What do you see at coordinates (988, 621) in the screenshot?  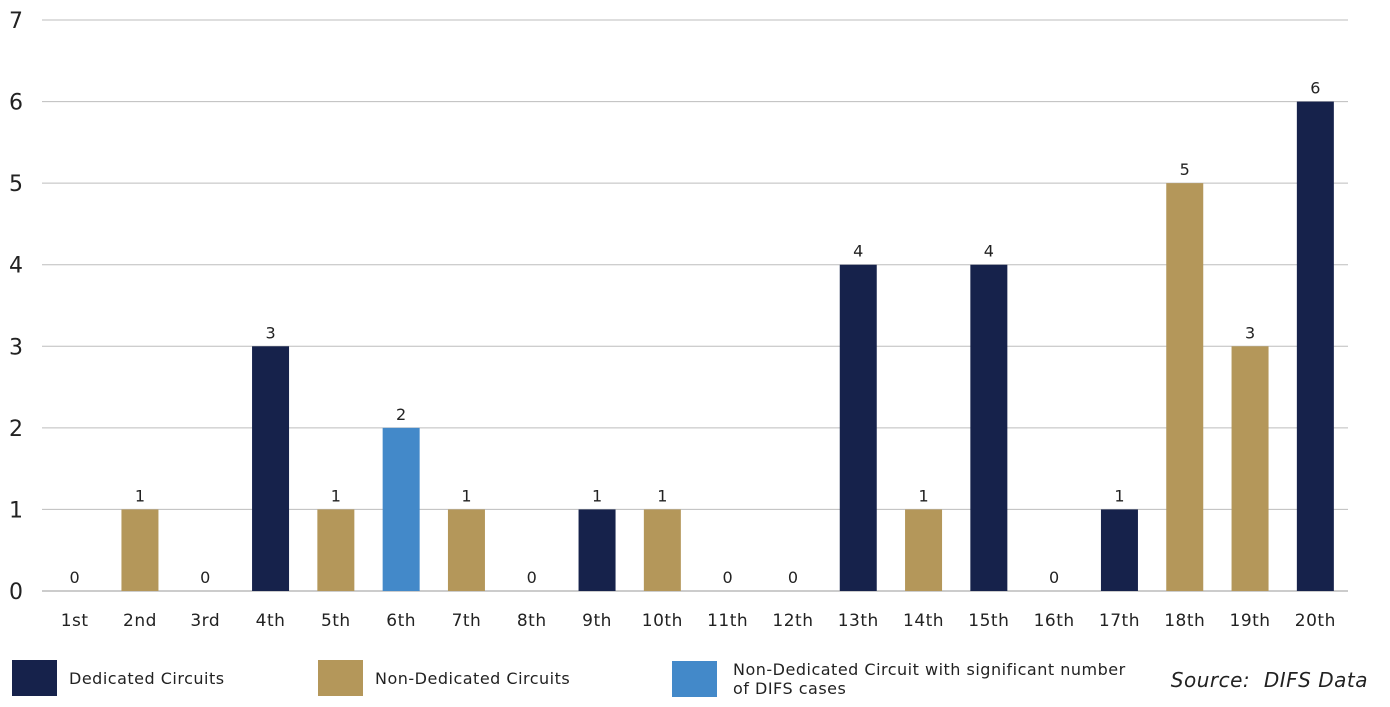 I see `x-tick-label: 15th` at bounding box center [988, 621].